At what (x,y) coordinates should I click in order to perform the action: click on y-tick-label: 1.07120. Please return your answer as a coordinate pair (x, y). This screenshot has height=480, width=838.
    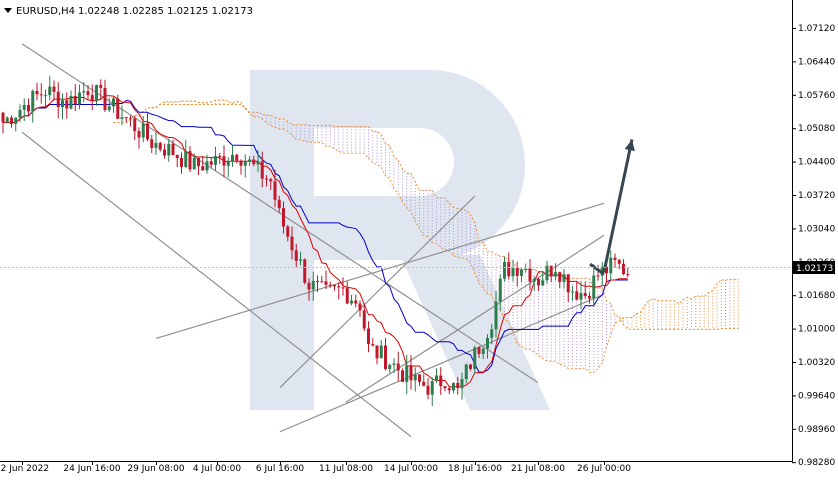
    Looking at the image, I should click on (816, 29).